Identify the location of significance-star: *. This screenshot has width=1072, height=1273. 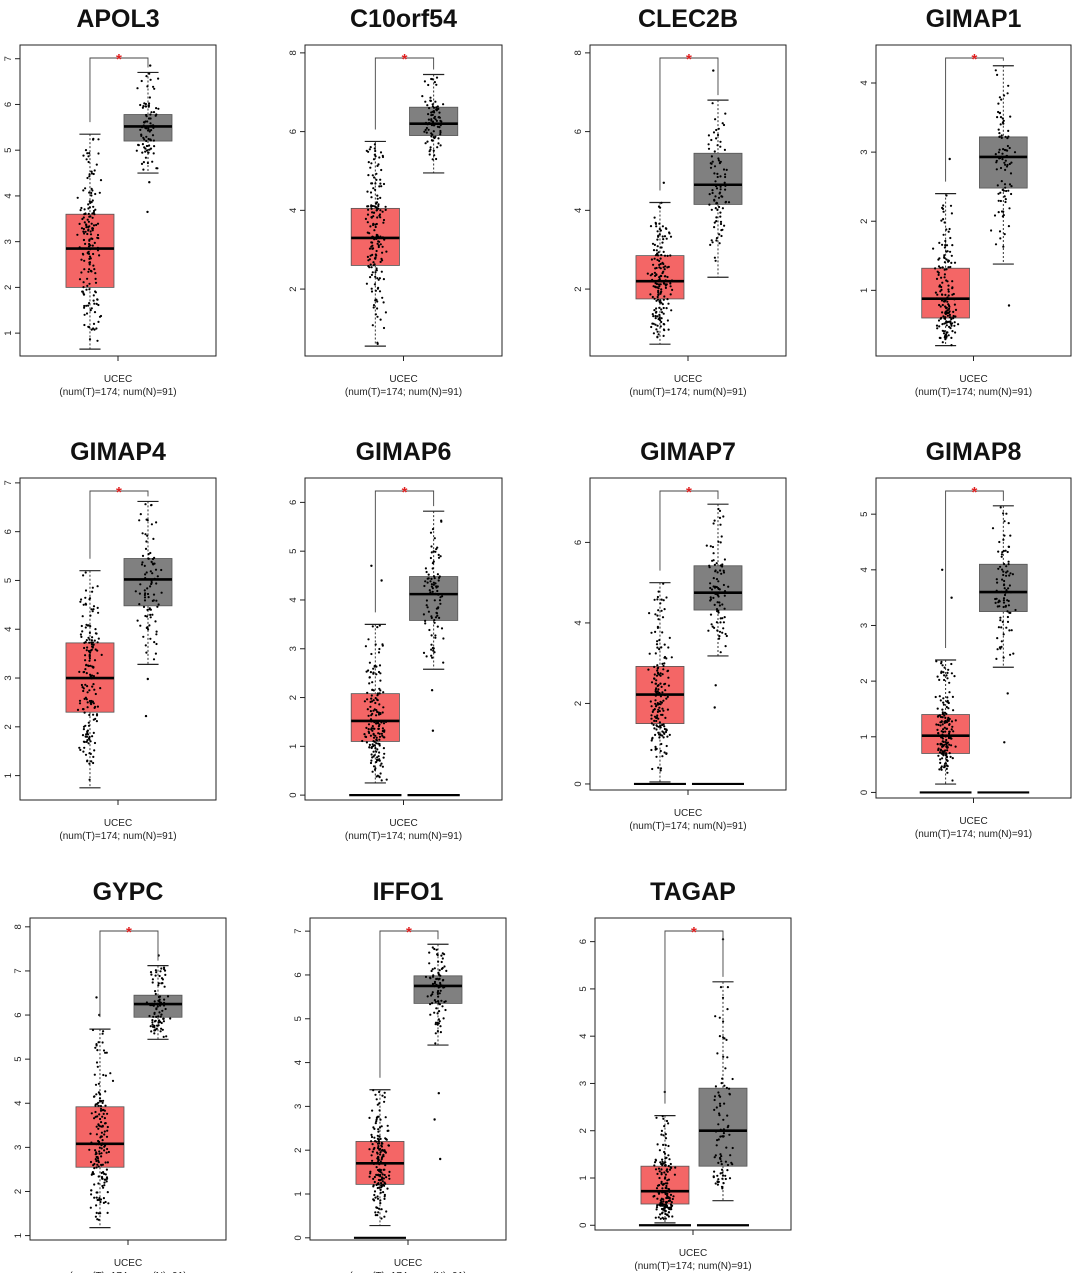
(409, 932).